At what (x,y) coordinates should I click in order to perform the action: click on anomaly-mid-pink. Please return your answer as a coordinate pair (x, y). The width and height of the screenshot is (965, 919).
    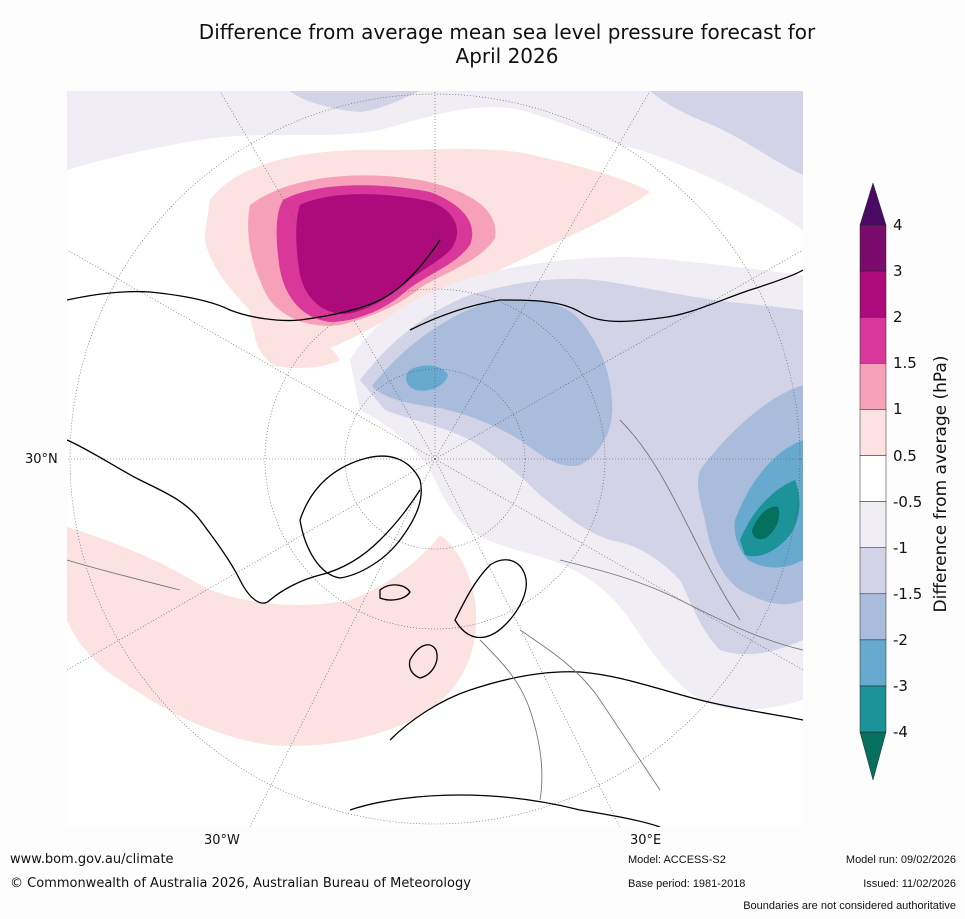
    Looking at the image, I should click on (296, 339).